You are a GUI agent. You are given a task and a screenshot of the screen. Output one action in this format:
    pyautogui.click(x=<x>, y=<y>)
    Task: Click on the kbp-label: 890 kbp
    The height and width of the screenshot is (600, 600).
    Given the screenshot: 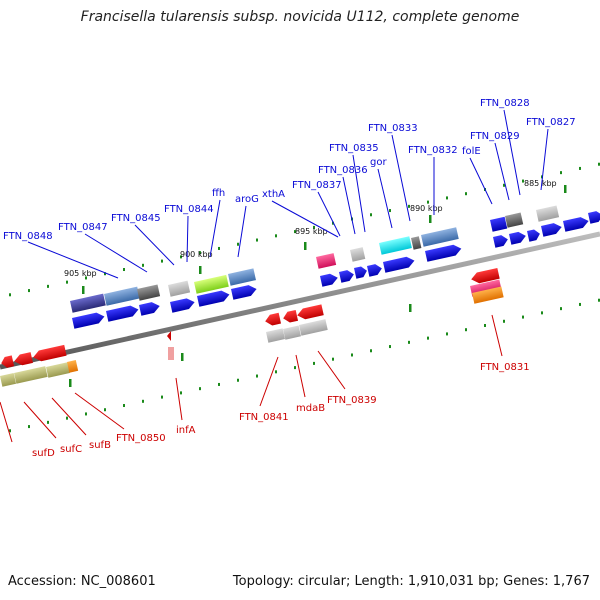 What is the action you would take?
    pyautogui.click(x=426, y=208)
    